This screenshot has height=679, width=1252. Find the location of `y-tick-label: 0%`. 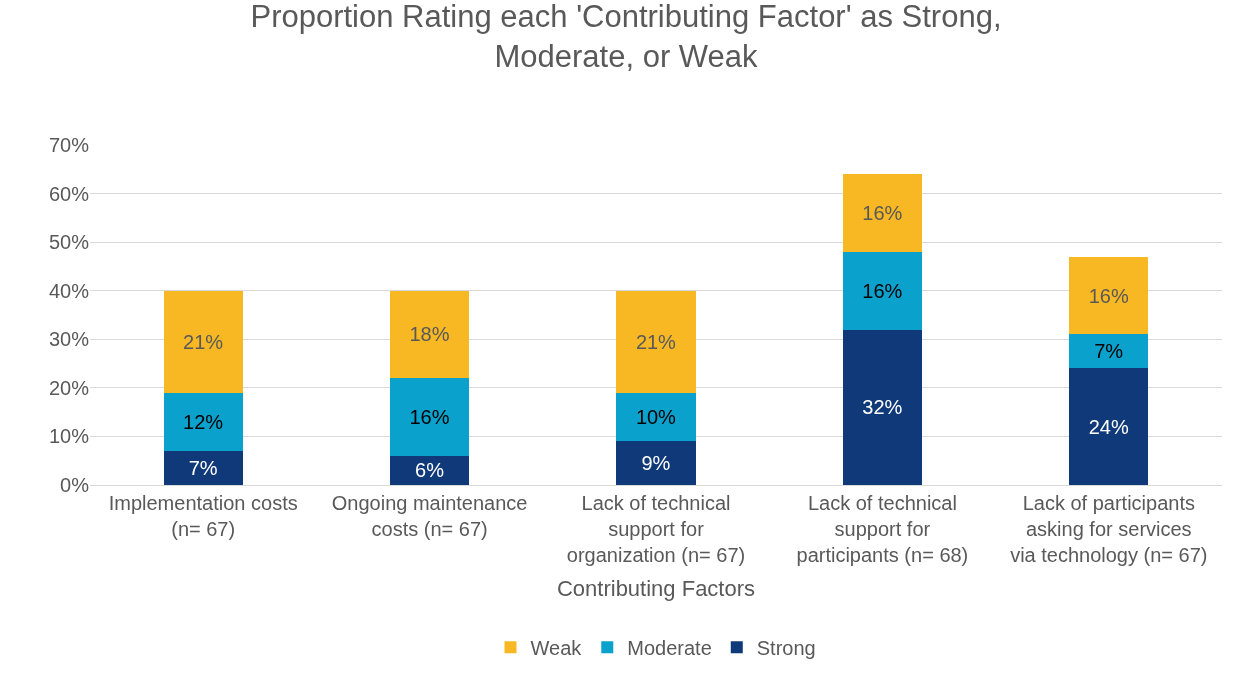

y-tick-label: 0% is located at coordinates (75, 485).